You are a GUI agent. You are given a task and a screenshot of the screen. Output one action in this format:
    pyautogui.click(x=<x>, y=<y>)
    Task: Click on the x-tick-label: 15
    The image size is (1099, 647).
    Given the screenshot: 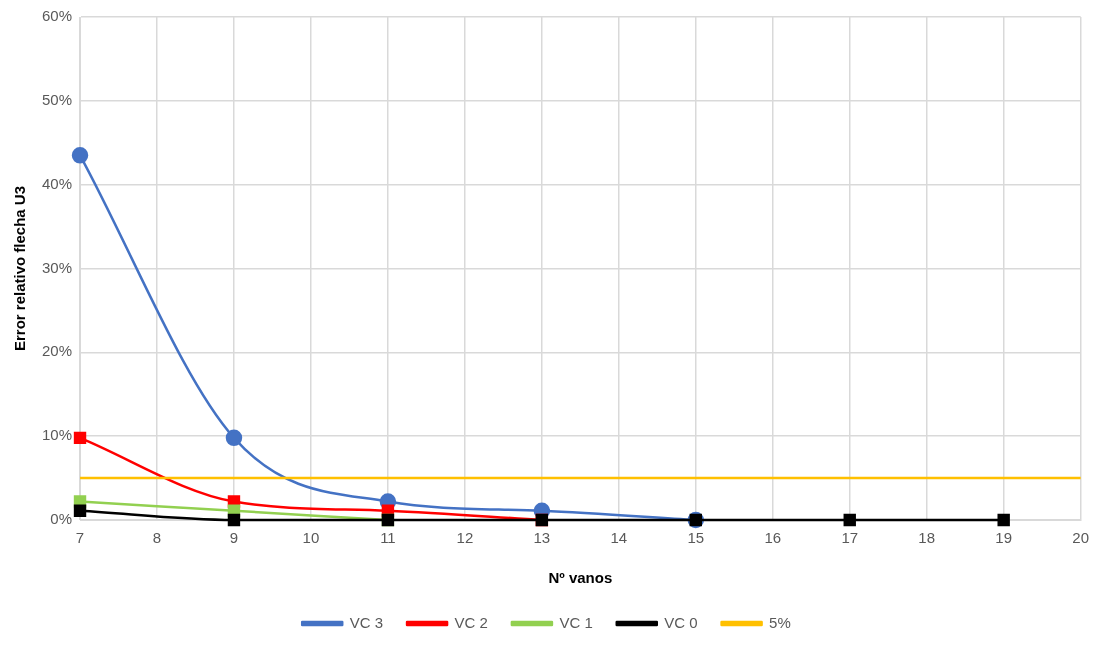 What is the action you would take?
    pyautogui.click(x=696, y=538)
    